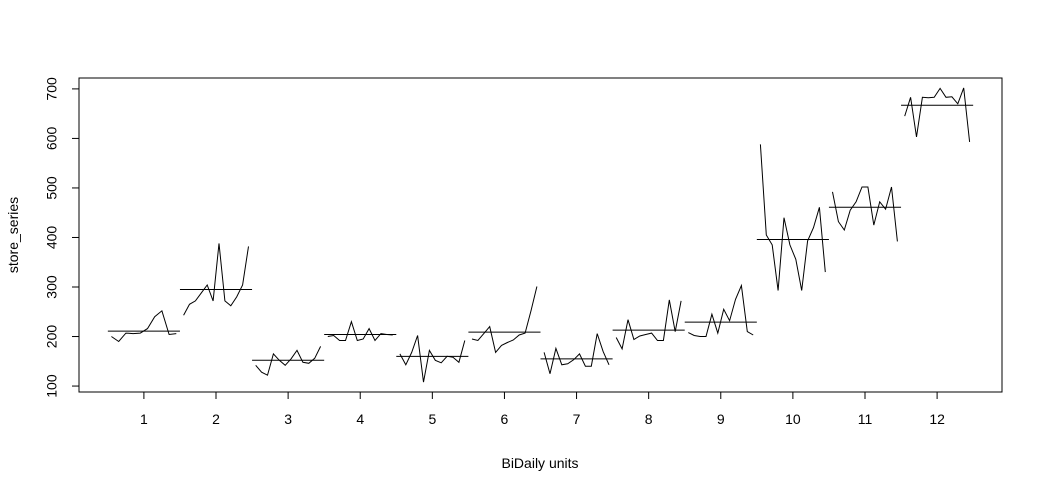 The width and height of the screenshot is (1041, 491). Describe the element at coordinates (865, 214) in the screenshot. I see `cycle-11-series-line` at that location.